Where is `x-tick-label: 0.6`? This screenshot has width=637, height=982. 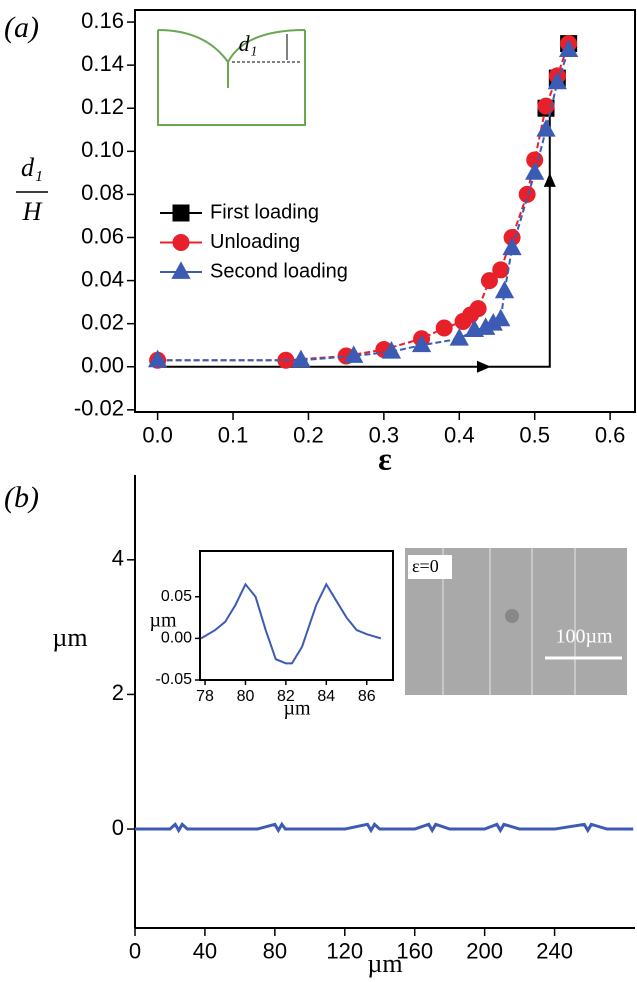
x-tick-label: 0.6 is located at coordinates (610, 434).